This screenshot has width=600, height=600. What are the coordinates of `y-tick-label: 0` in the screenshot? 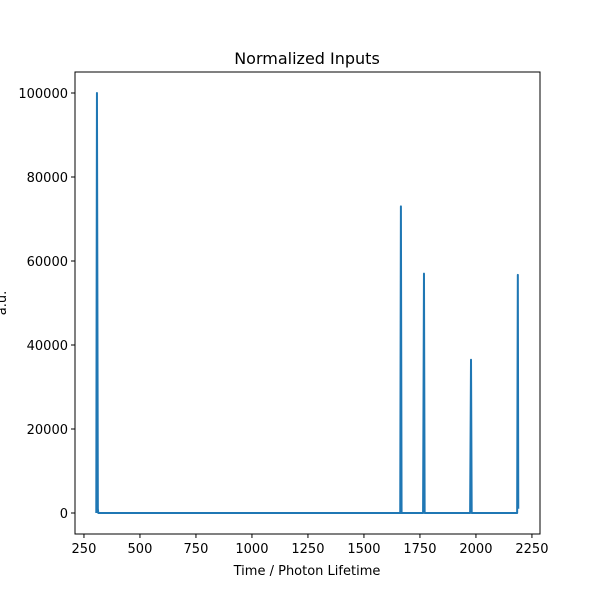 It's located at (64, 514).